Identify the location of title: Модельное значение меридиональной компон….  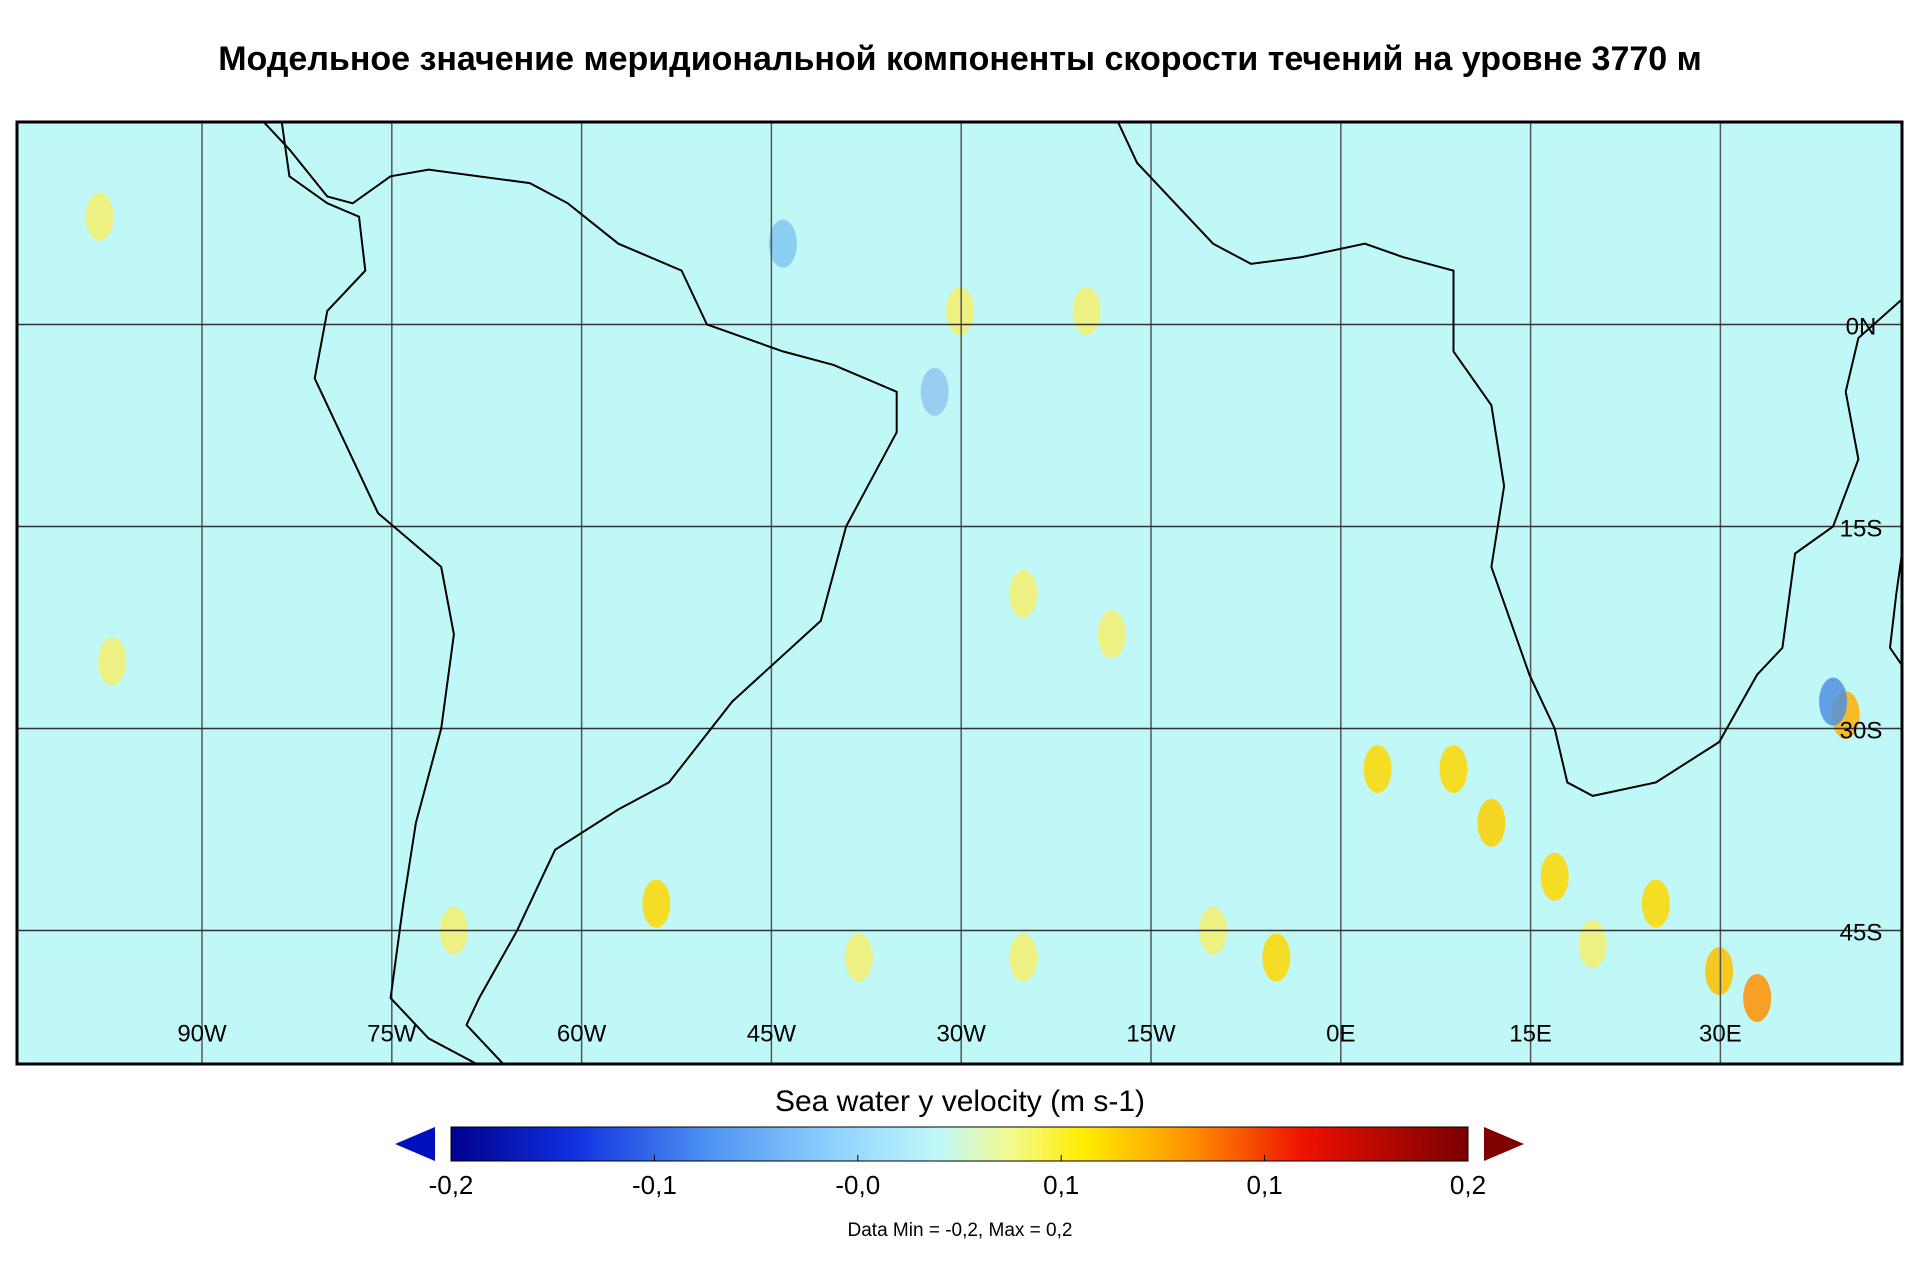
(960, 59).